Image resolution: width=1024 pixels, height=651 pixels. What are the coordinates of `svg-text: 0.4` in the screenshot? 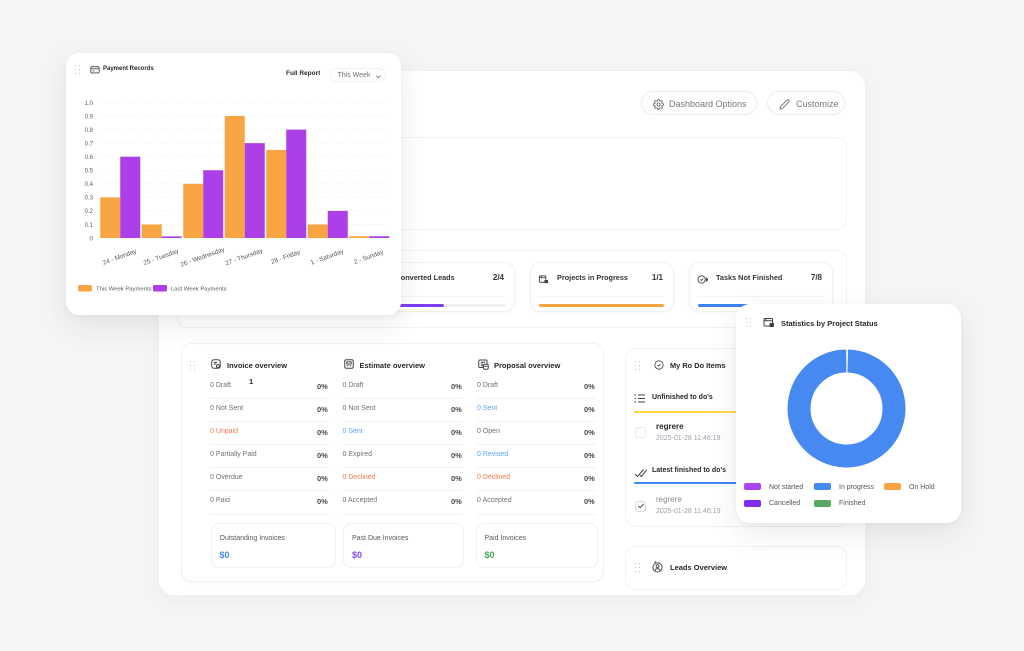 It's located at (89, 185).